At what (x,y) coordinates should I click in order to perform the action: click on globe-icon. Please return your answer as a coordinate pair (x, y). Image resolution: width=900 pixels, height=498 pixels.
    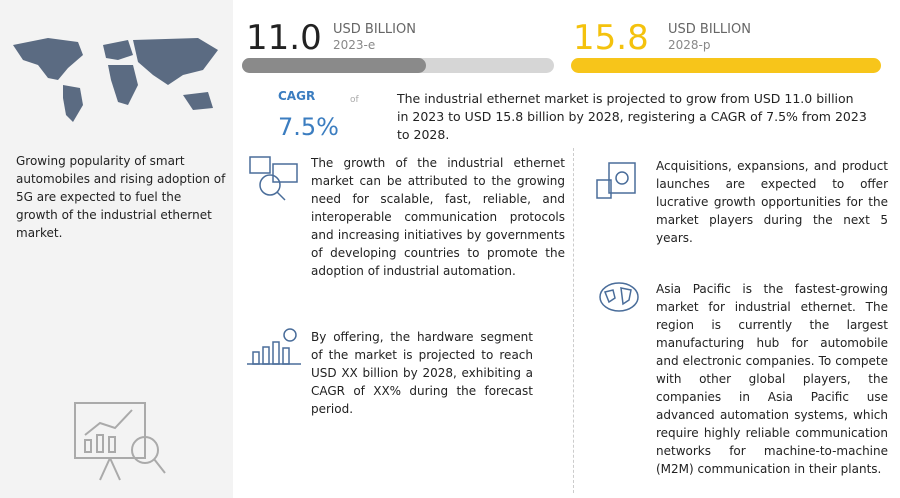
    Looking at the image, I should click on (619, 297).